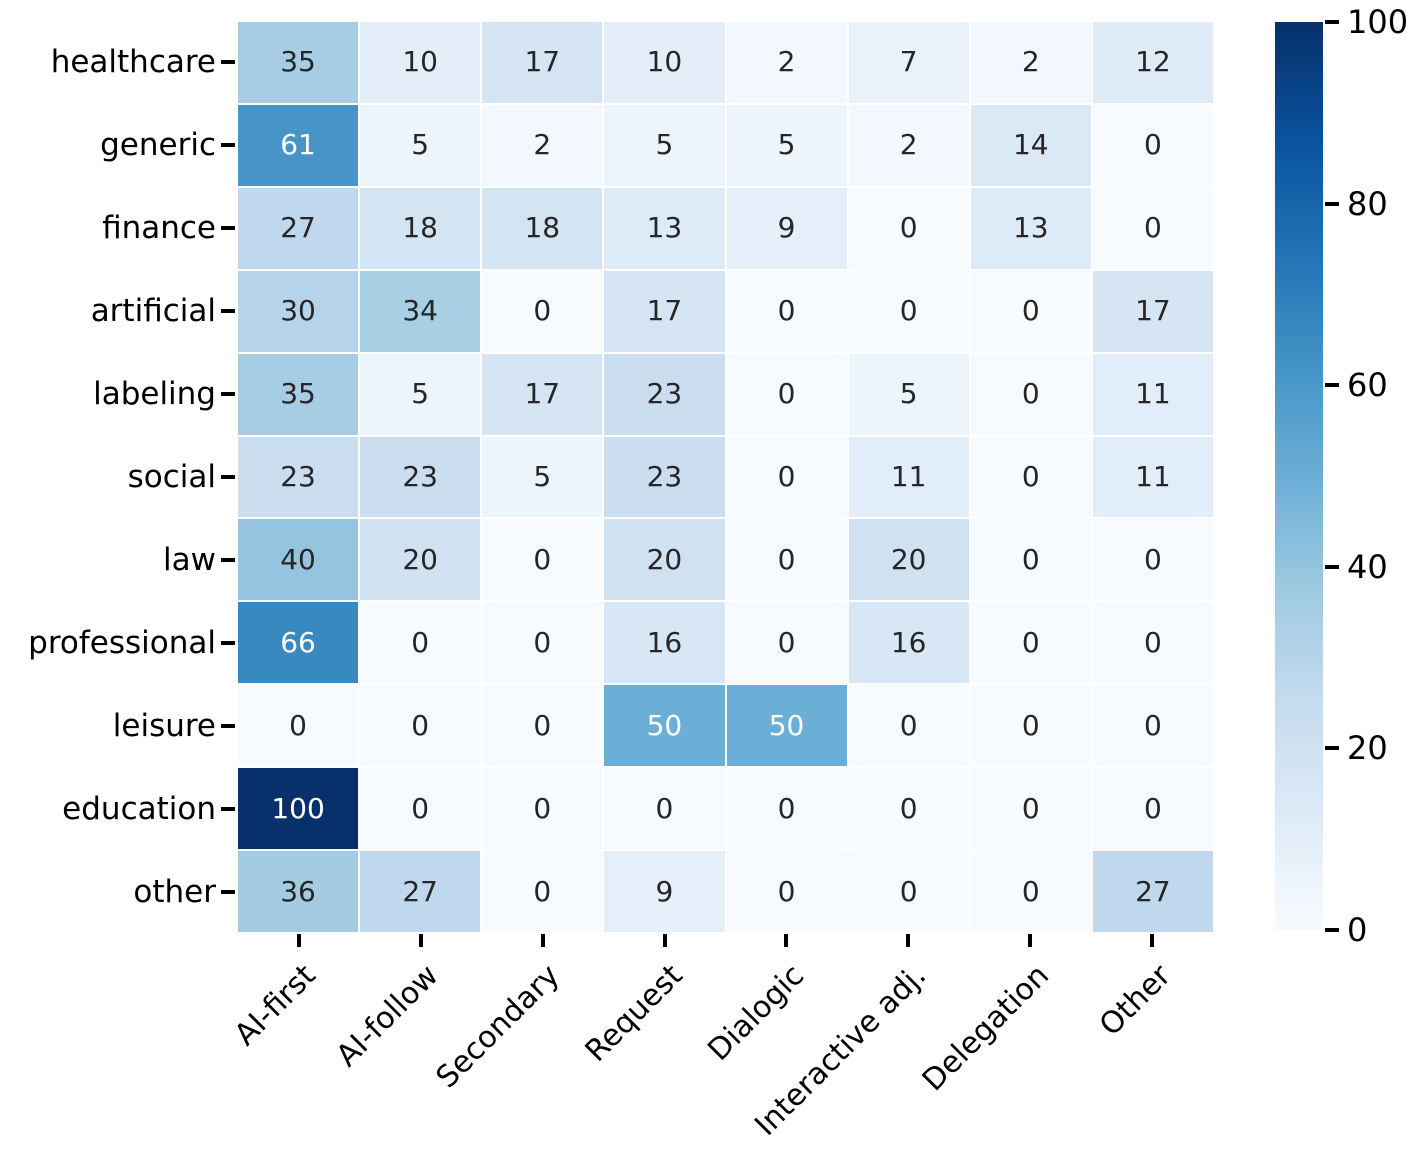  What do you see at coordinates (275, 1005) in the screenshot?
I see `x-axis-label: AI-first` at bounding box center [275, 1005].